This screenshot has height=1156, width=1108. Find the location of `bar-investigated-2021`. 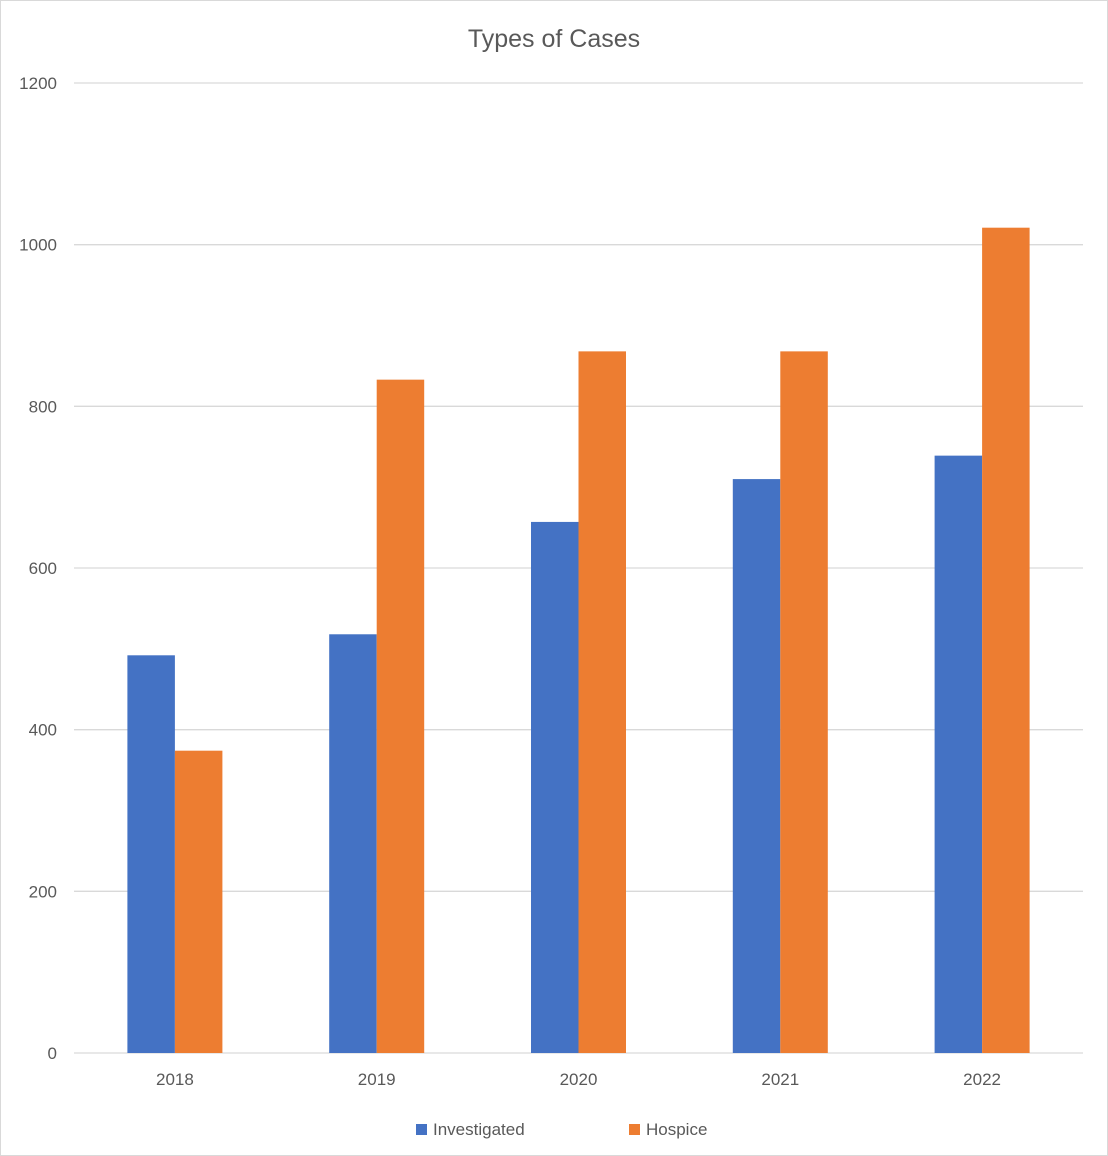

bar-investigated-2021 is located at coordinates (756, 766).